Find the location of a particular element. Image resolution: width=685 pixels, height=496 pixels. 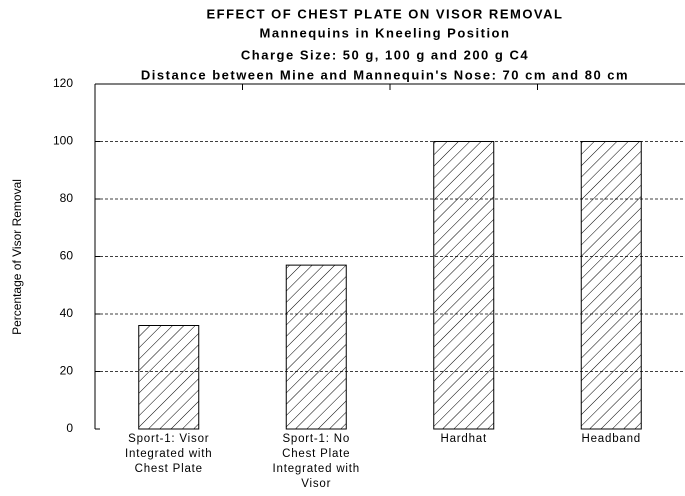

chart-subtitle: Mannequins in Kneeling Position is located at coordinates (385, 32).